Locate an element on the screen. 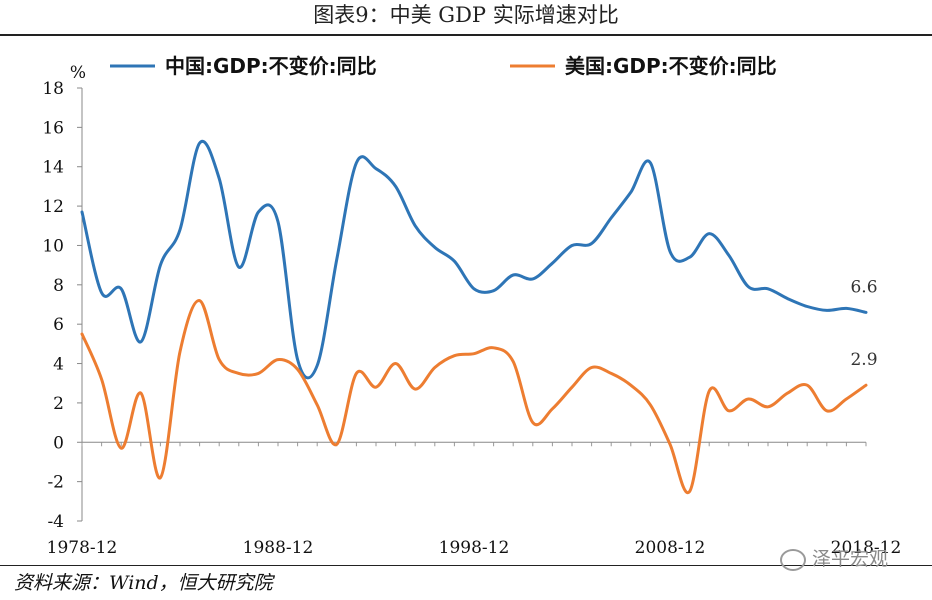 The width and height of the screenshot is (932, 600). y-tick-label: 16 is located at coordinates (53, 128).